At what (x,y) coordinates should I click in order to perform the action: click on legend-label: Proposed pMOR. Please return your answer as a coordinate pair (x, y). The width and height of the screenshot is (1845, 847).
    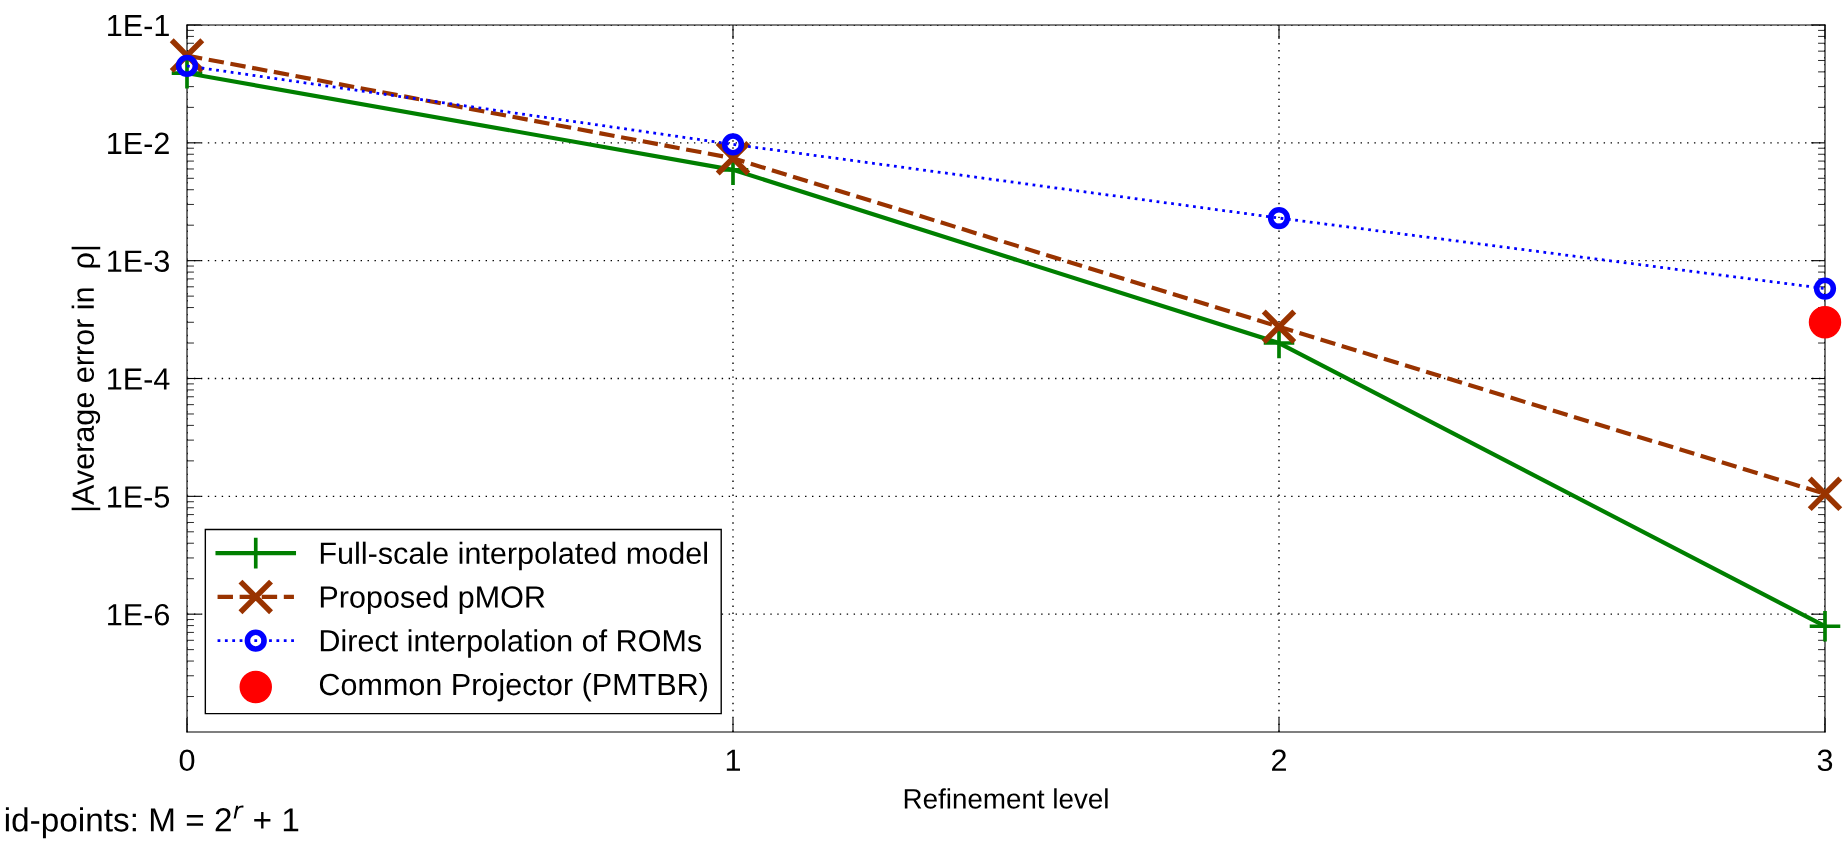
    Looking at the image, I should click on (432, 599).